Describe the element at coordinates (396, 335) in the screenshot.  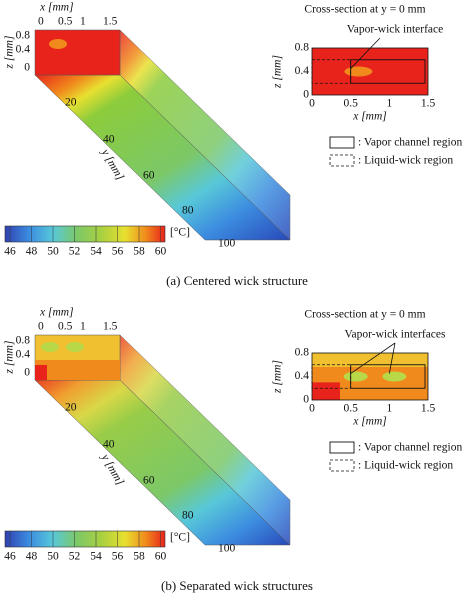
I see `annotation: Vapor-wick interfaces` at that location.